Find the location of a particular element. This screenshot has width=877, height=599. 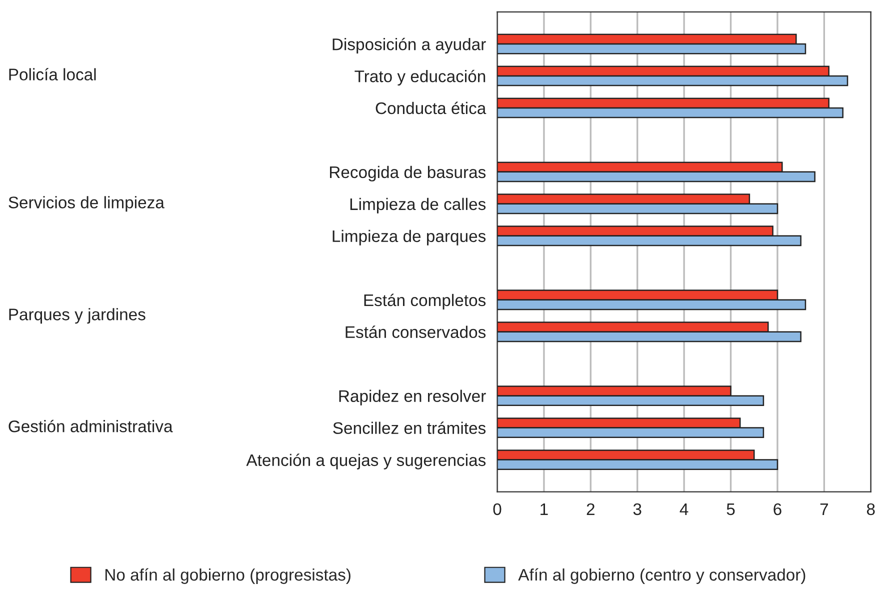

y-tick-label: Atención a quejas y sugerencias is located at coordinates (366, 462).